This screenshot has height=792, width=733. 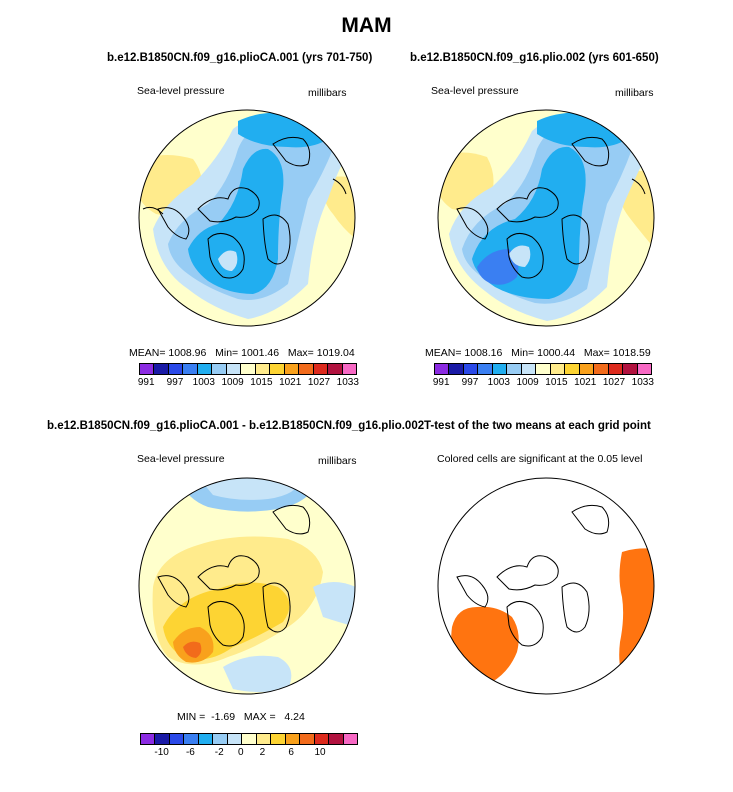 What do you see at coordinates (475, 91) in the screenshot?
I see `panel2-variable-label: Sea-level pressure` at bounding box center [475, 91].